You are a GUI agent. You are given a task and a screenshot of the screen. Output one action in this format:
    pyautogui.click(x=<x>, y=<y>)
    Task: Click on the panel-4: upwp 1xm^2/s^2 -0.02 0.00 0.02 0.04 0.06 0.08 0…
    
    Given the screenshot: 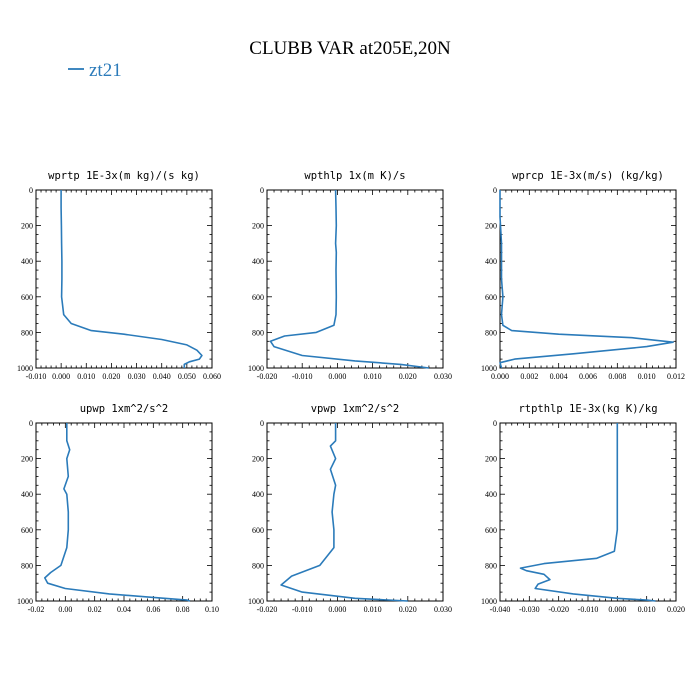 What is the action you would take?
    pyautogui.click(x=118, y=508)
    